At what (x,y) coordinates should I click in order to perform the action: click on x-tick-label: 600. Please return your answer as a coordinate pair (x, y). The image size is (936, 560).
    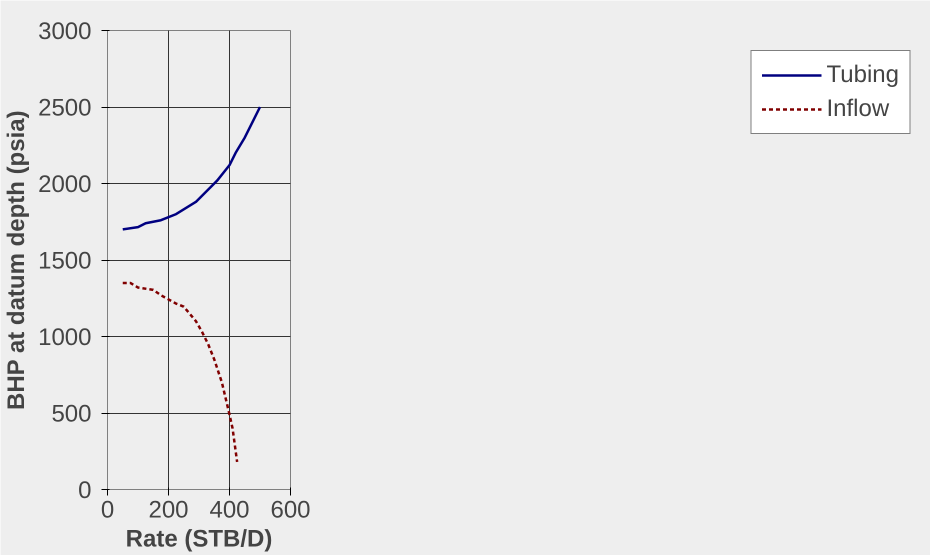
    Looking at the image, I should click on (290, 510).